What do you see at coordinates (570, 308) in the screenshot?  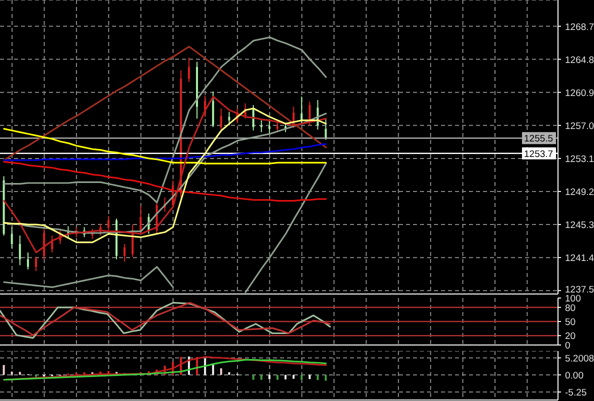 I see `y-tick-label: 80` at bounding box center [570, 308].